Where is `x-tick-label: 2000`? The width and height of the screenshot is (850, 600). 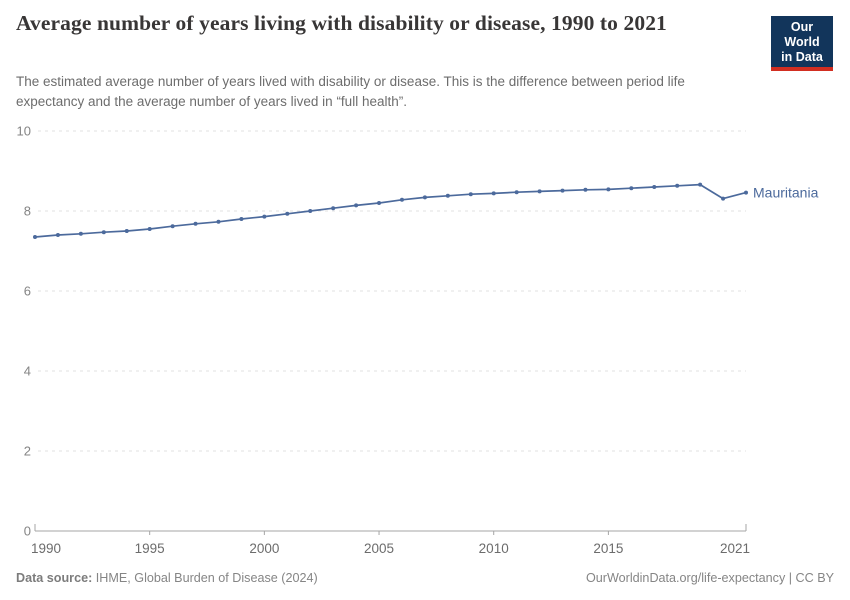
x-tick-label: 2000 is located at coordinates (264, 548).